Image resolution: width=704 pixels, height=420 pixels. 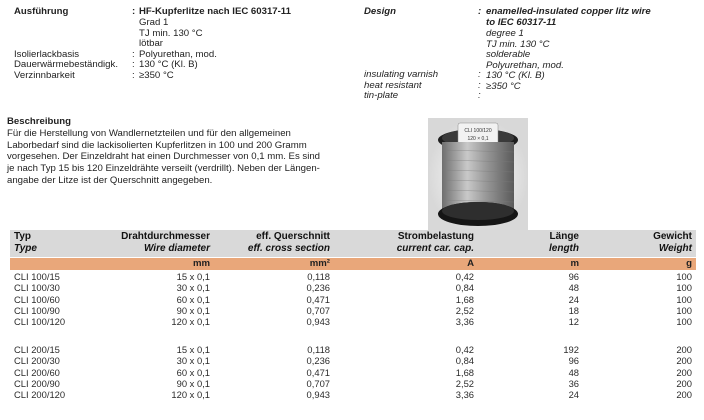 What do you see at coordinates (435, 248) in the screenshot?
I see `col-header-current-en: current car. cap.` at bounding box center [435, 248].